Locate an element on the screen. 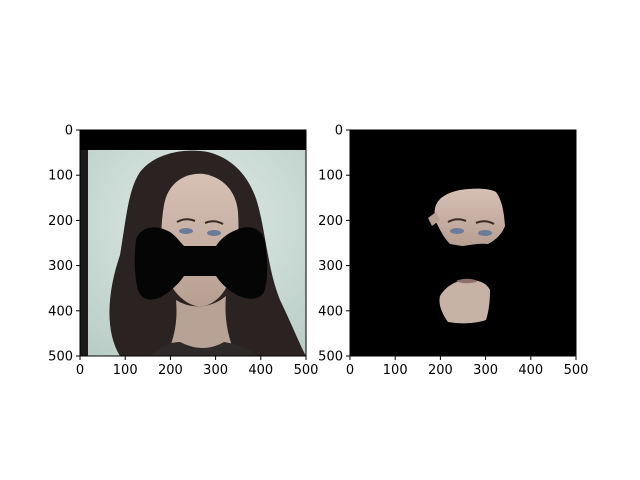 The height and width of the screenshot is (480, 640). left-image-neck is located at coordinates (201, 326).